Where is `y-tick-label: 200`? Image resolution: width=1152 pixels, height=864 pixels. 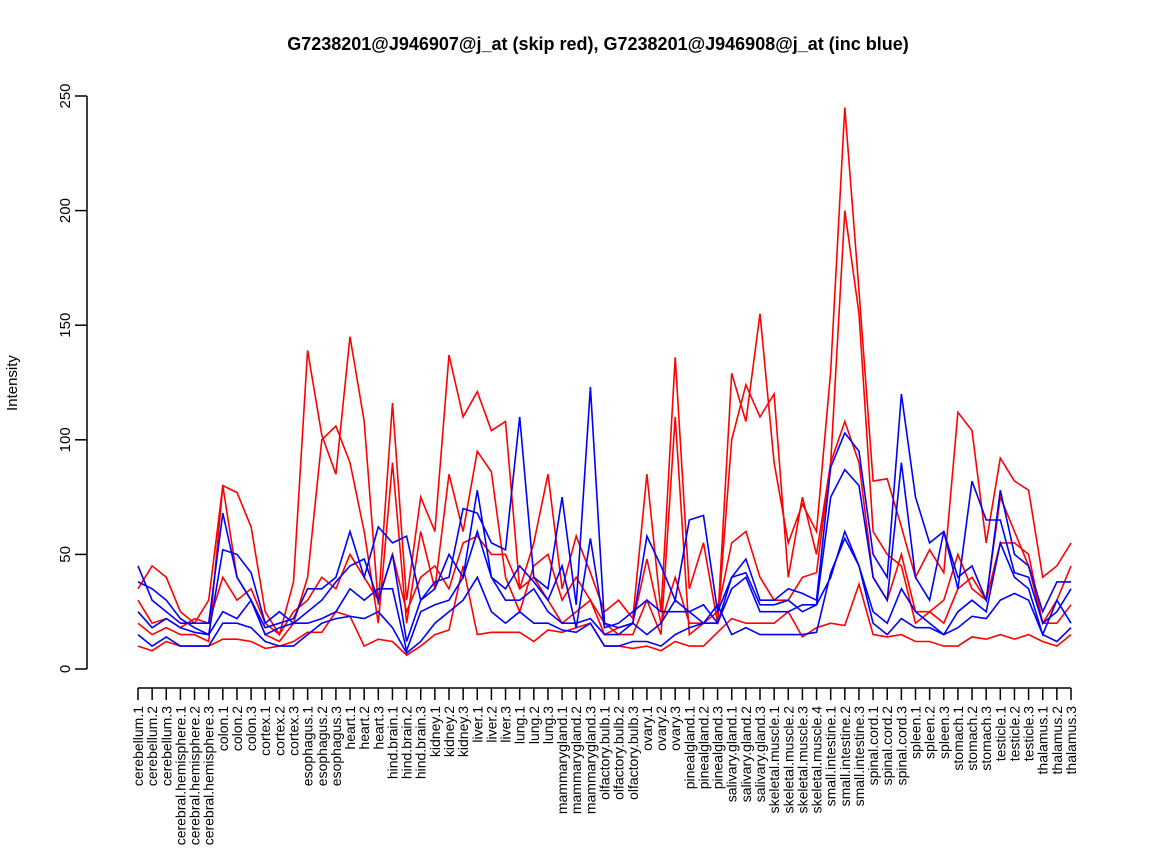
y-tick-label: 200 is located at coordinates (65, 210).